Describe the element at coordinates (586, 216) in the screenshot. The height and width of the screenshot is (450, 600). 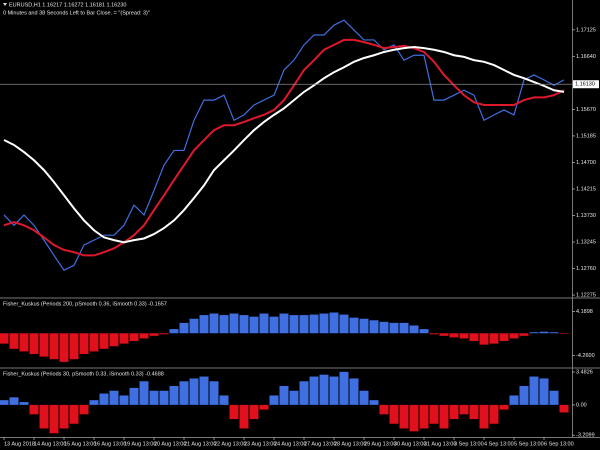
I see `y-tick-label: 1.13730` at that location.